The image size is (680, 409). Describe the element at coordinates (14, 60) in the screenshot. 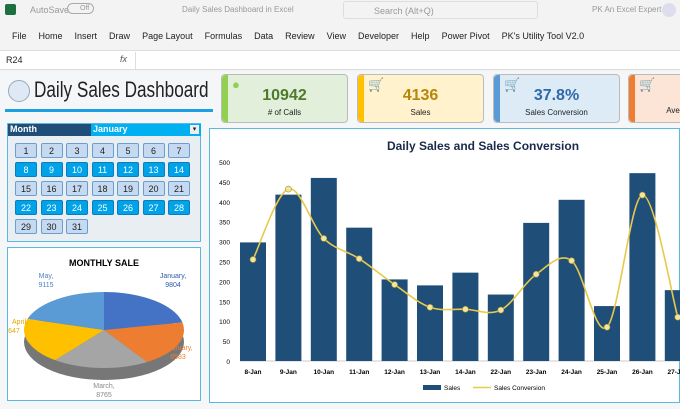

I see `name-box: R24` at that location.